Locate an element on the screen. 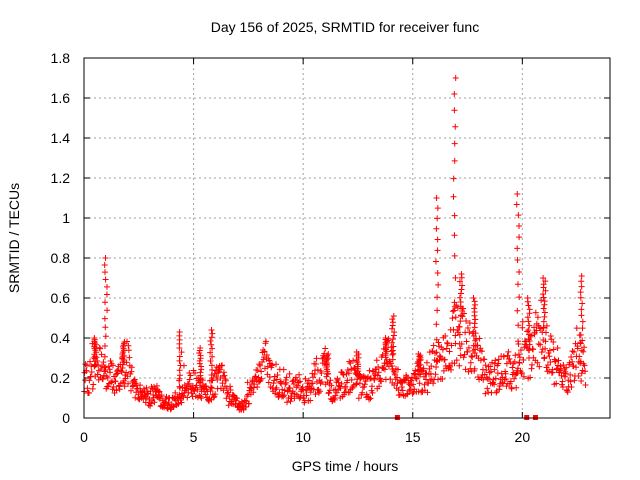 This screenshot has height=480, width=640. y-tick-label: 0.8 is located at coordinates (61, 258).